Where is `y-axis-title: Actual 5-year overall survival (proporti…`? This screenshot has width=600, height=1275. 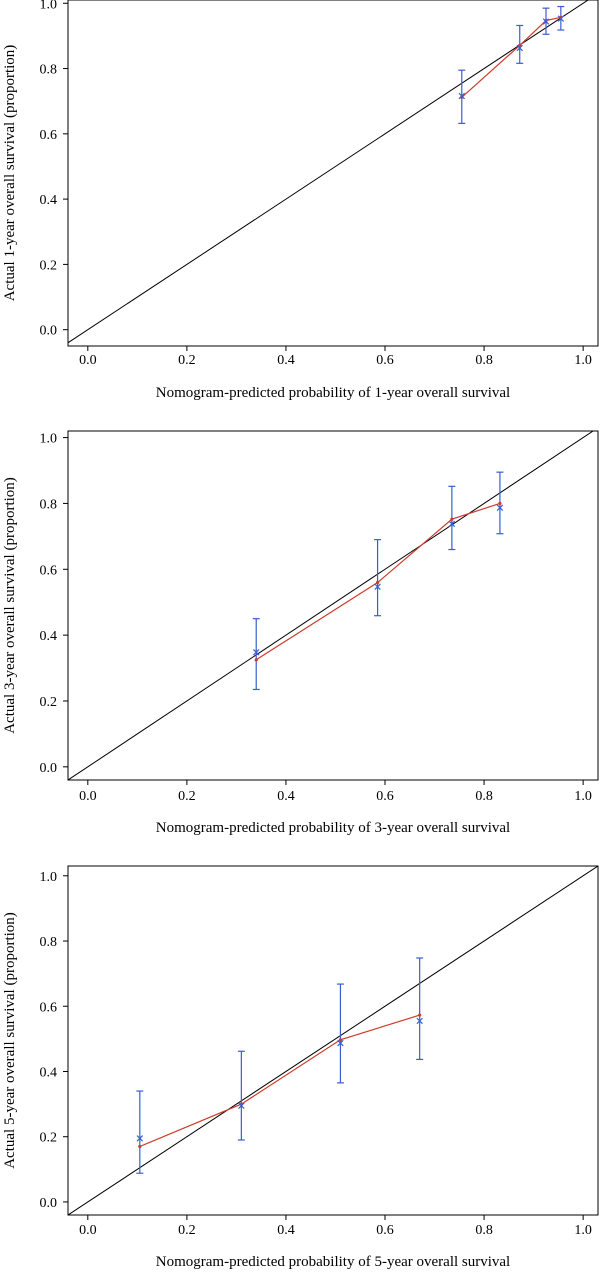
y-axis-title: Actual 5-year overall survival (proporti… is located at coordinates (10, 1040).